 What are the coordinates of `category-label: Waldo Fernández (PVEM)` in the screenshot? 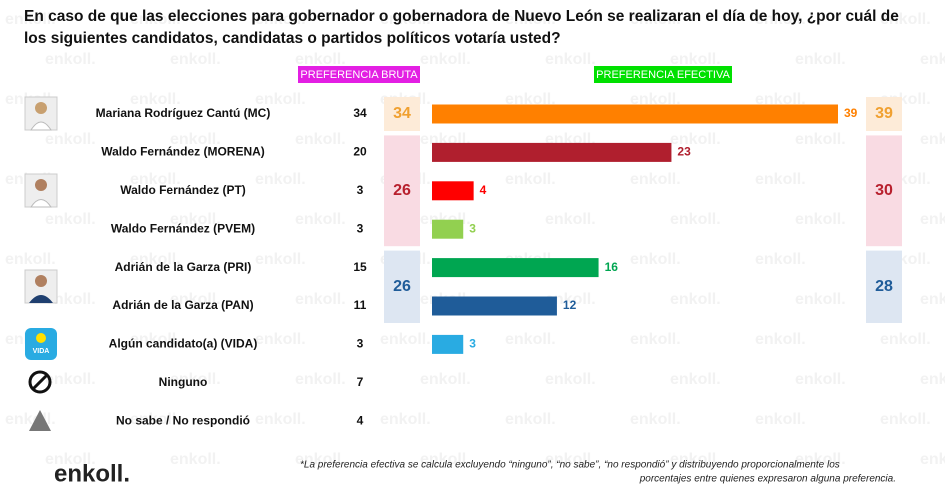 It's located at (183, 228).